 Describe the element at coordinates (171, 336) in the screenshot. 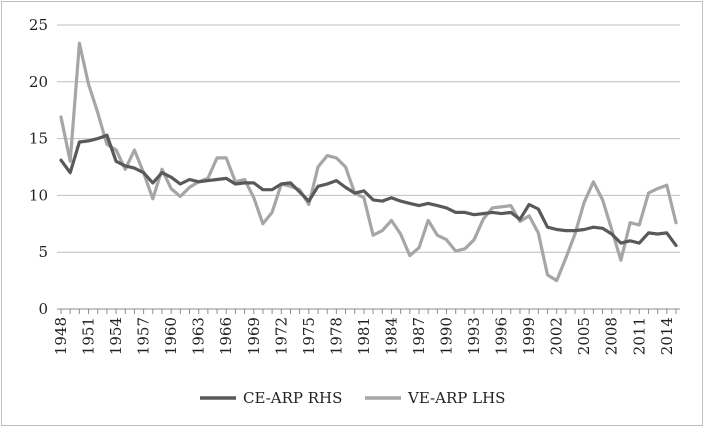

I see `x-tick-label: 1960` at that location.